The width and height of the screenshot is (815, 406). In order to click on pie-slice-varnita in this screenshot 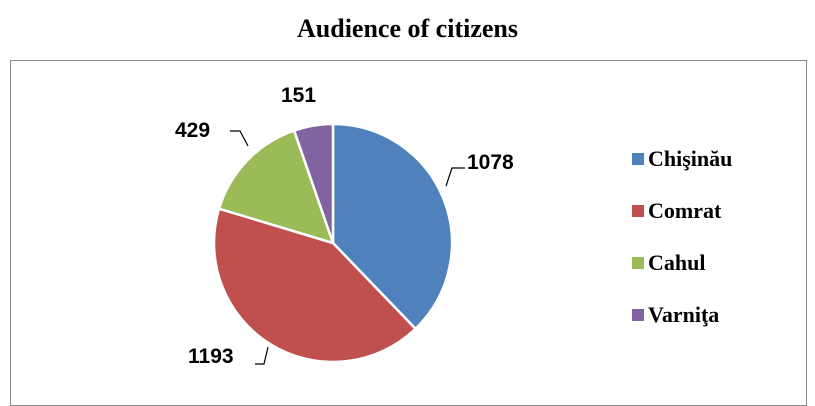, I will do `click(313, 183)`.